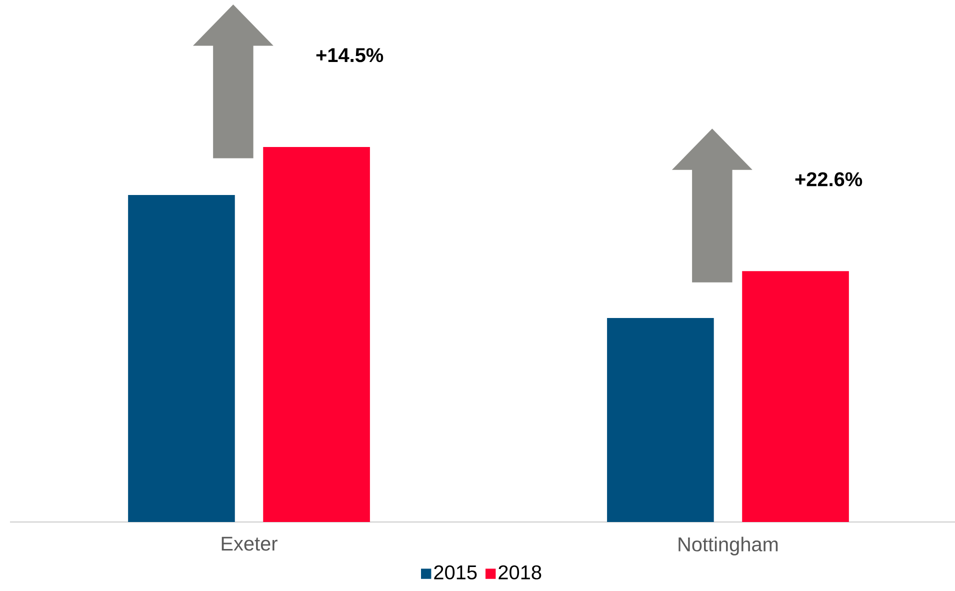 The width and height of the screenshot is (955, 591). What do you see at coordinates (455, 572) in the screenshot?
I see `legend-label: 2015` at bounding box center [455, 572].